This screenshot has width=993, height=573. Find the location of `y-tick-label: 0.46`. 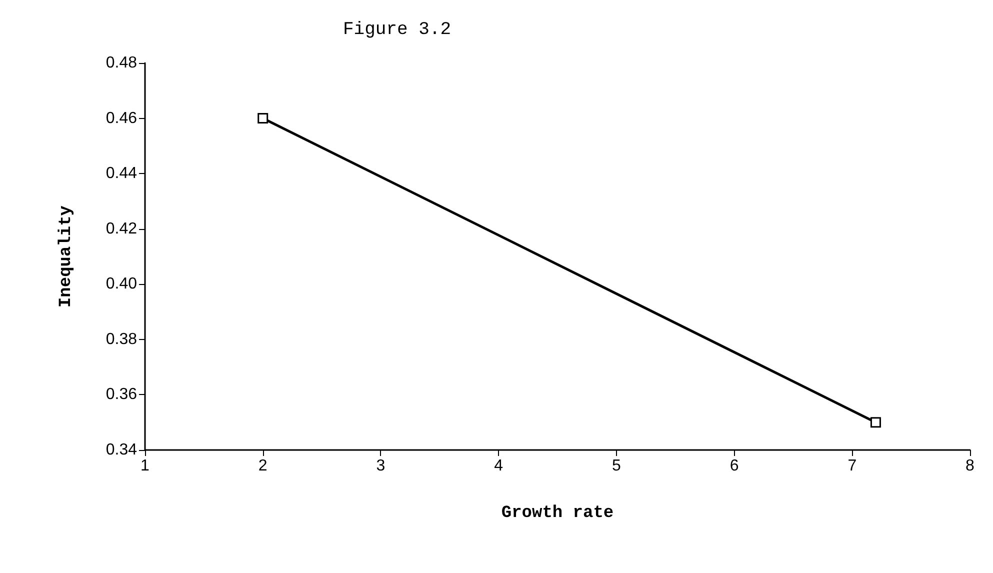

y-tick-label: 0.46 is located at coordinates (122, 118).